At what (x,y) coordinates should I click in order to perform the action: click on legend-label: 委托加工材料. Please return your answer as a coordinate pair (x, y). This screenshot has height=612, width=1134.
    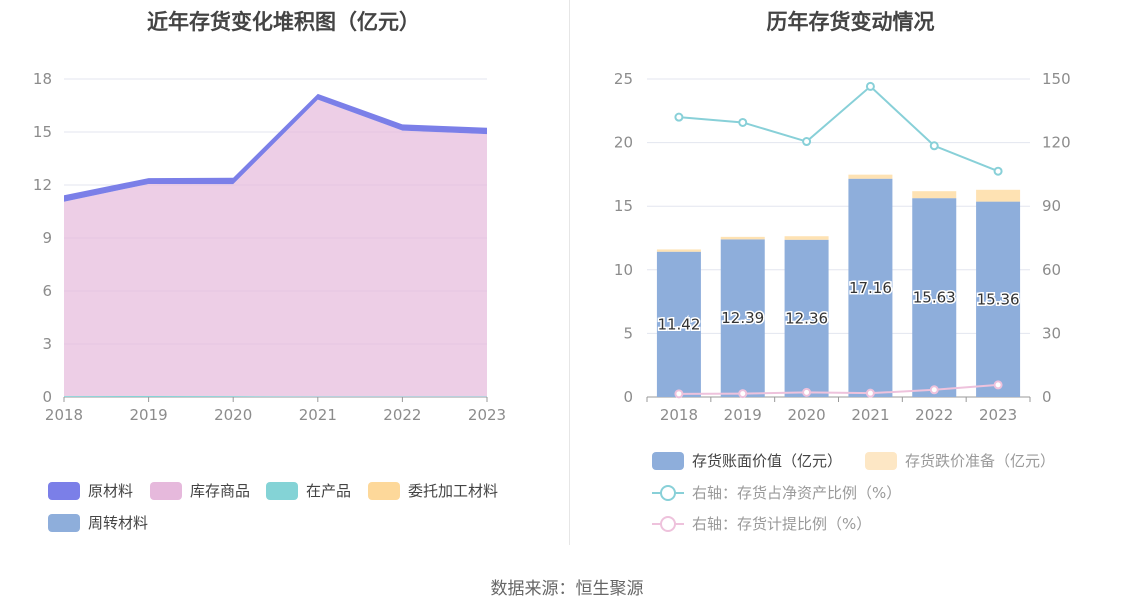
    Looking at the image, I should click on (453, 491).